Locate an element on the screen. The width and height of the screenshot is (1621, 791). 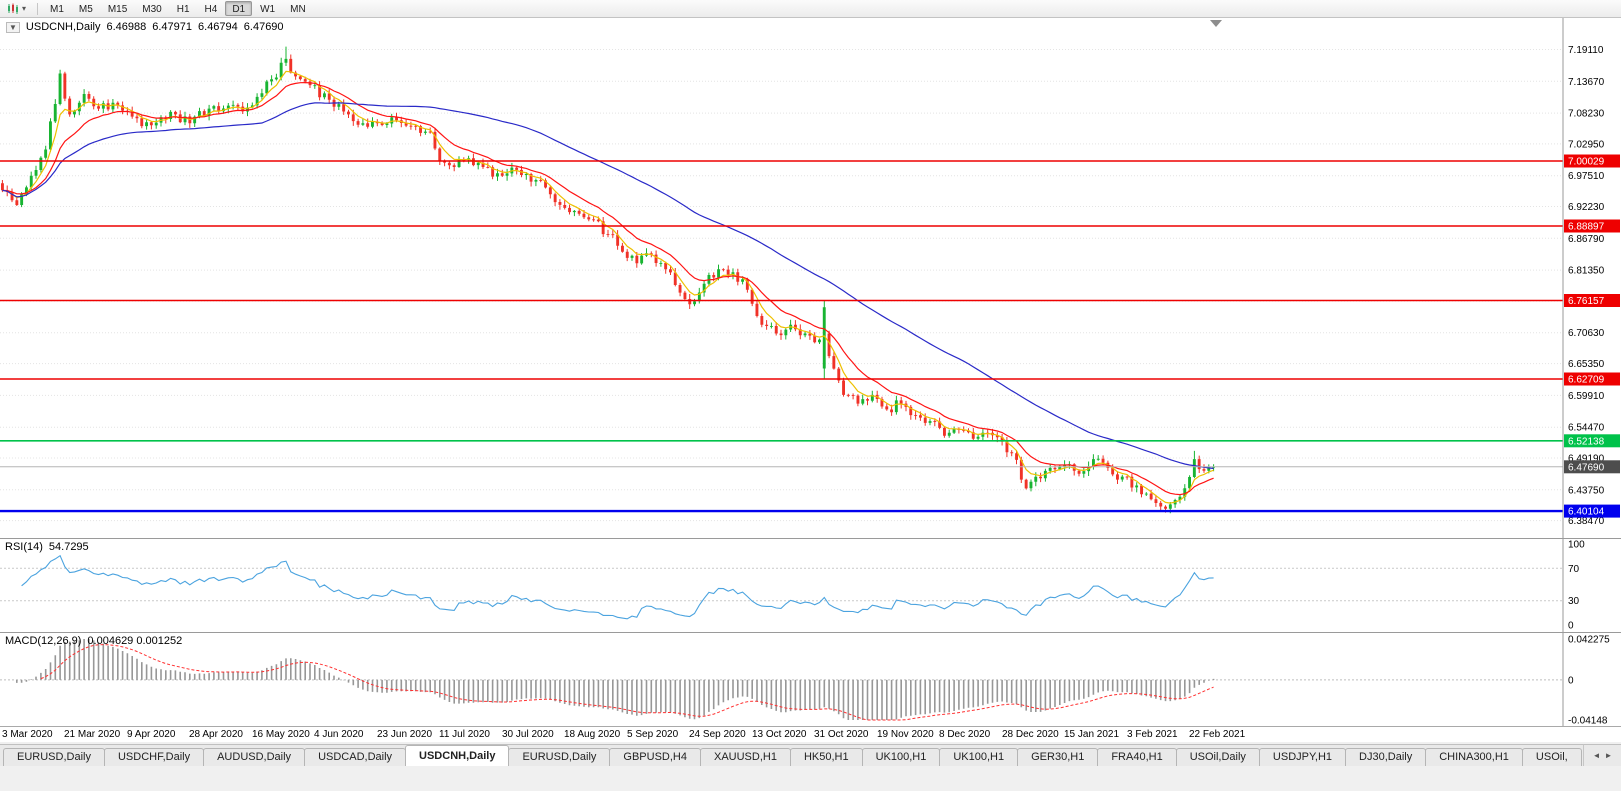
svg-text: 7.02950 is located at coordinates (1586, 144).